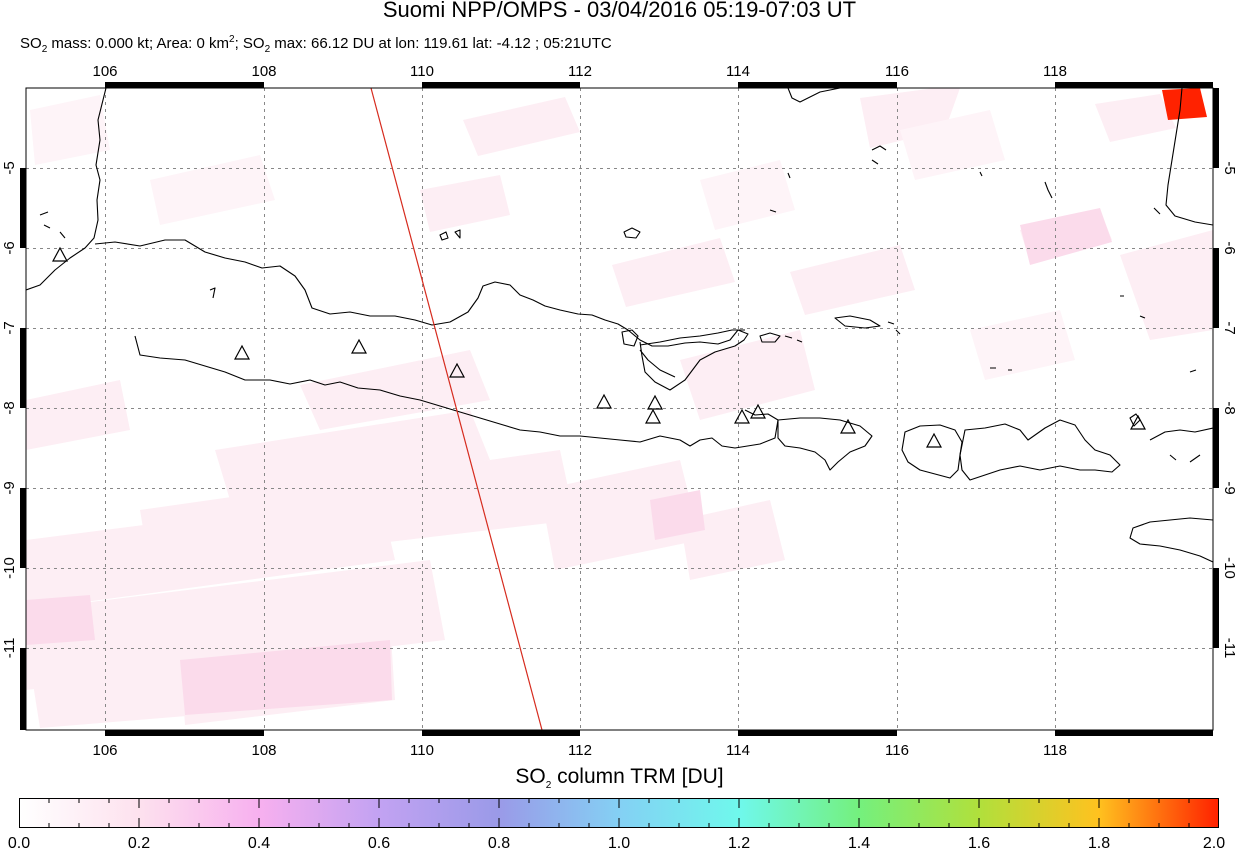 This screenshot has height=855, width=1239. What do you see at coordinates (1189, 157) in the screenshot?
I see `coastline-sulawesi` at bounding box center [1189, 157].